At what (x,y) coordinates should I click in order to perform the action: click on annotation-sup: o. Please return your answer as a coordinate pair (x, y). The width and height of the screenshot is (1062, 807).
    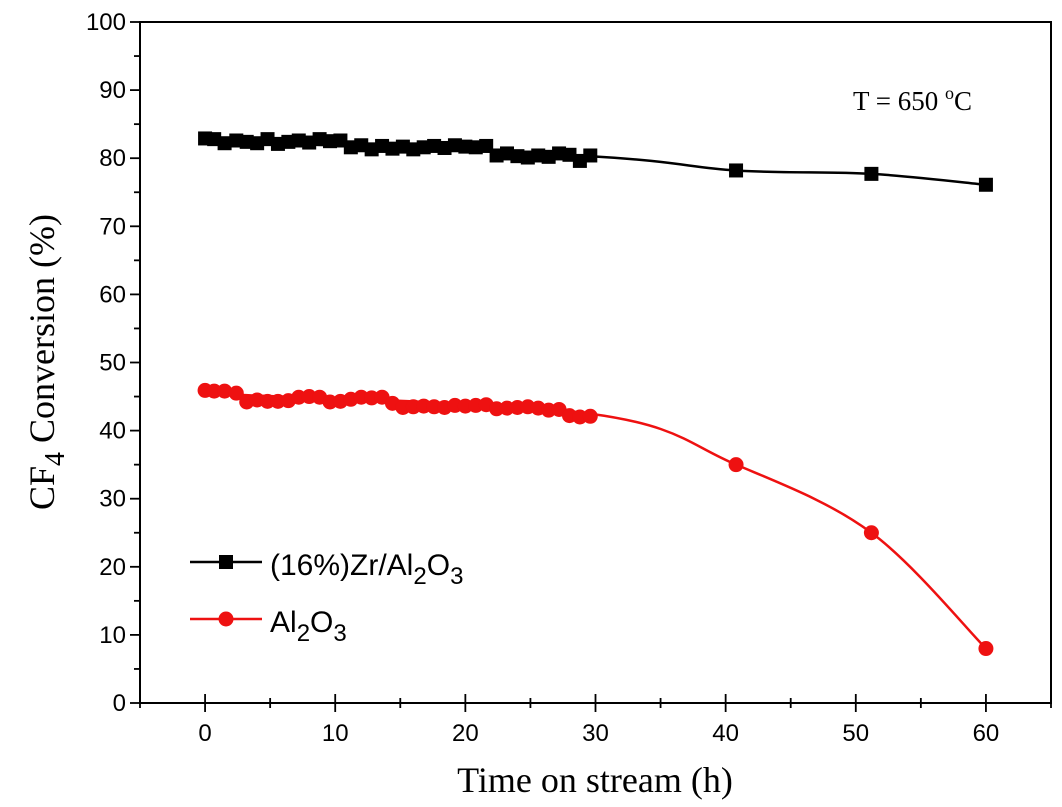
    Looking at the image, I should click on (949, 93).